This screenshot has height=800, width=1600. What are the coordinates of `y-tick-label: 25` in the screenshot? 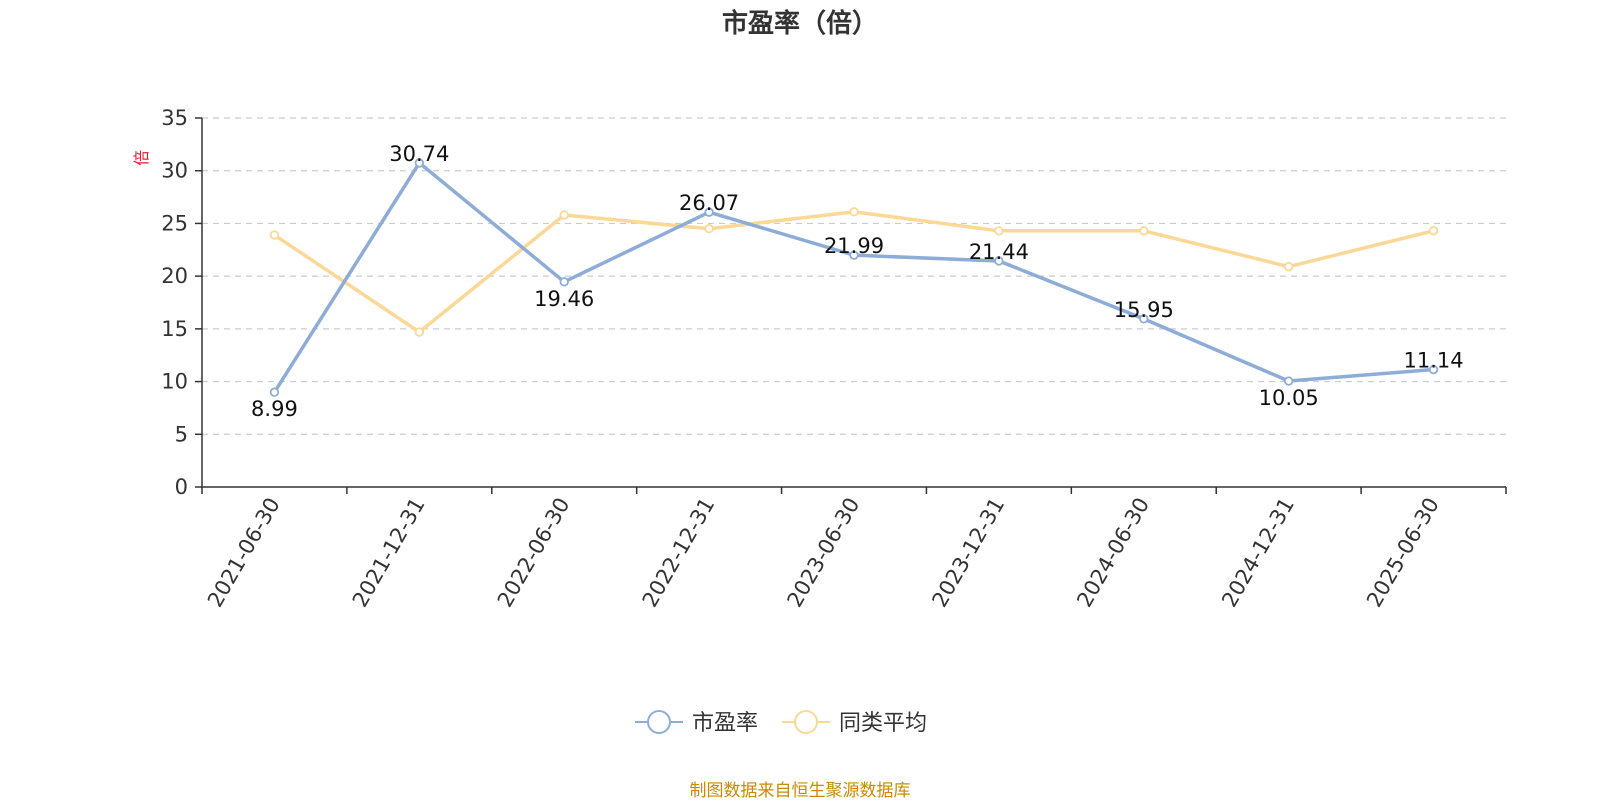 It's located at (174, 223).